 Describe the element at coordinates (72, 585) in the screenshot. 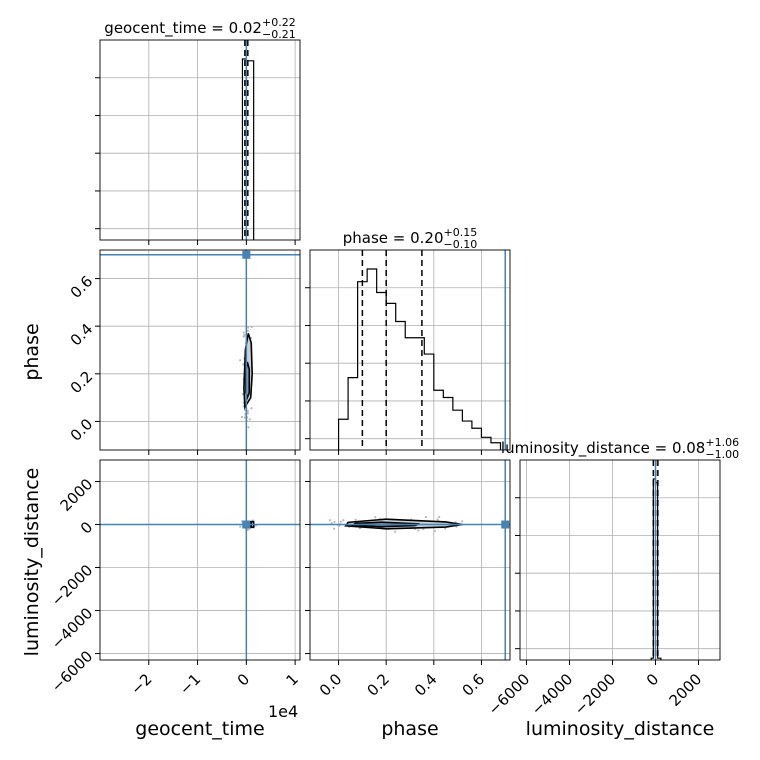

I see `y-tick-label-luminosity_distance-2: −2000` at that location.